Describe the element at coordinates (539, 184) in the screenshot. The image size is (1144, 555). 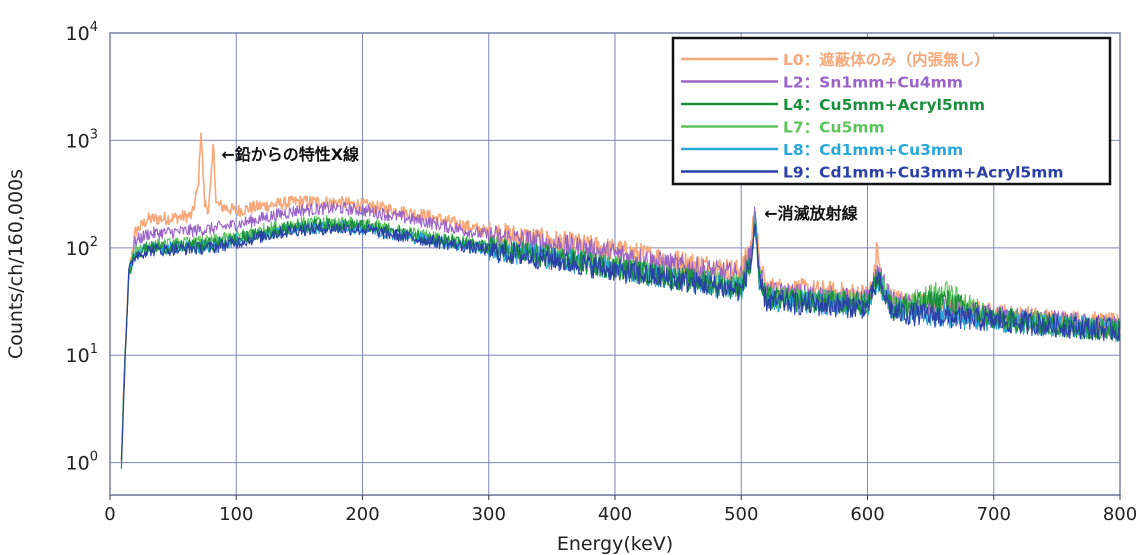
I see `annotations: ←鉛からの特性X線 ←消滅放射線` at that location.